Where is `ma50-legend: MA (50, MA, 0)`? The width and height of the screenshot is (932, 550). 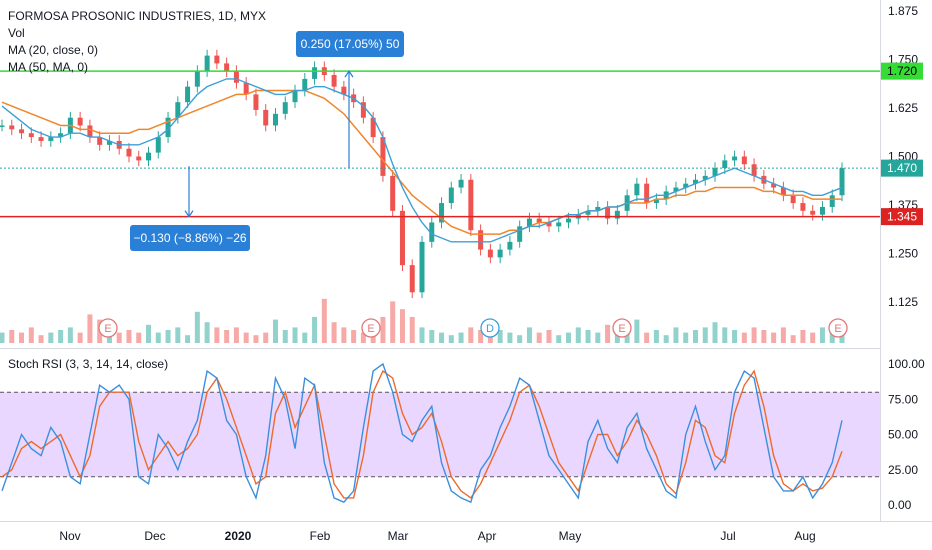 ma50-legend: MA (50, MA, 0) is located at coordinates (48, 67).